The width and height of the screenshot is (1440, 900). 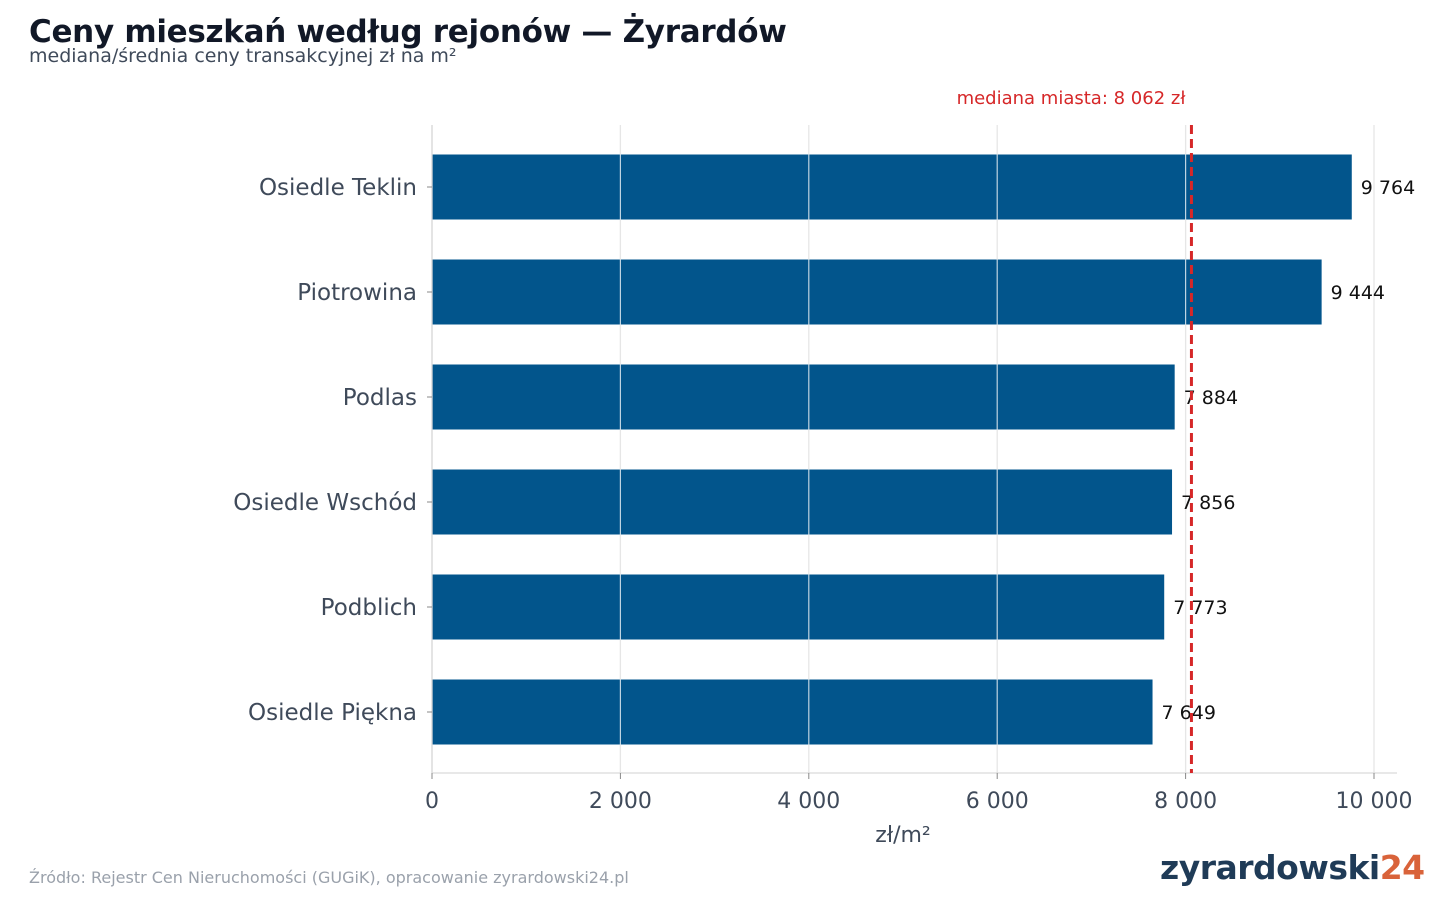 What do you see at coordinates (1200, 608) in the screenshot?
I see `value-label: 7 773` at bounding box center [1200, 608].